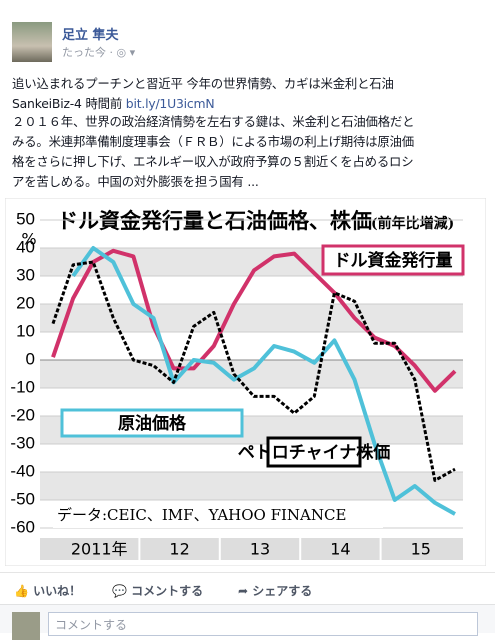 The height and width of the screenshot is (640, 495). Describe the element at coordinates (340, 549) in the screenshot. I see `x-tick-label: 14` at that location.